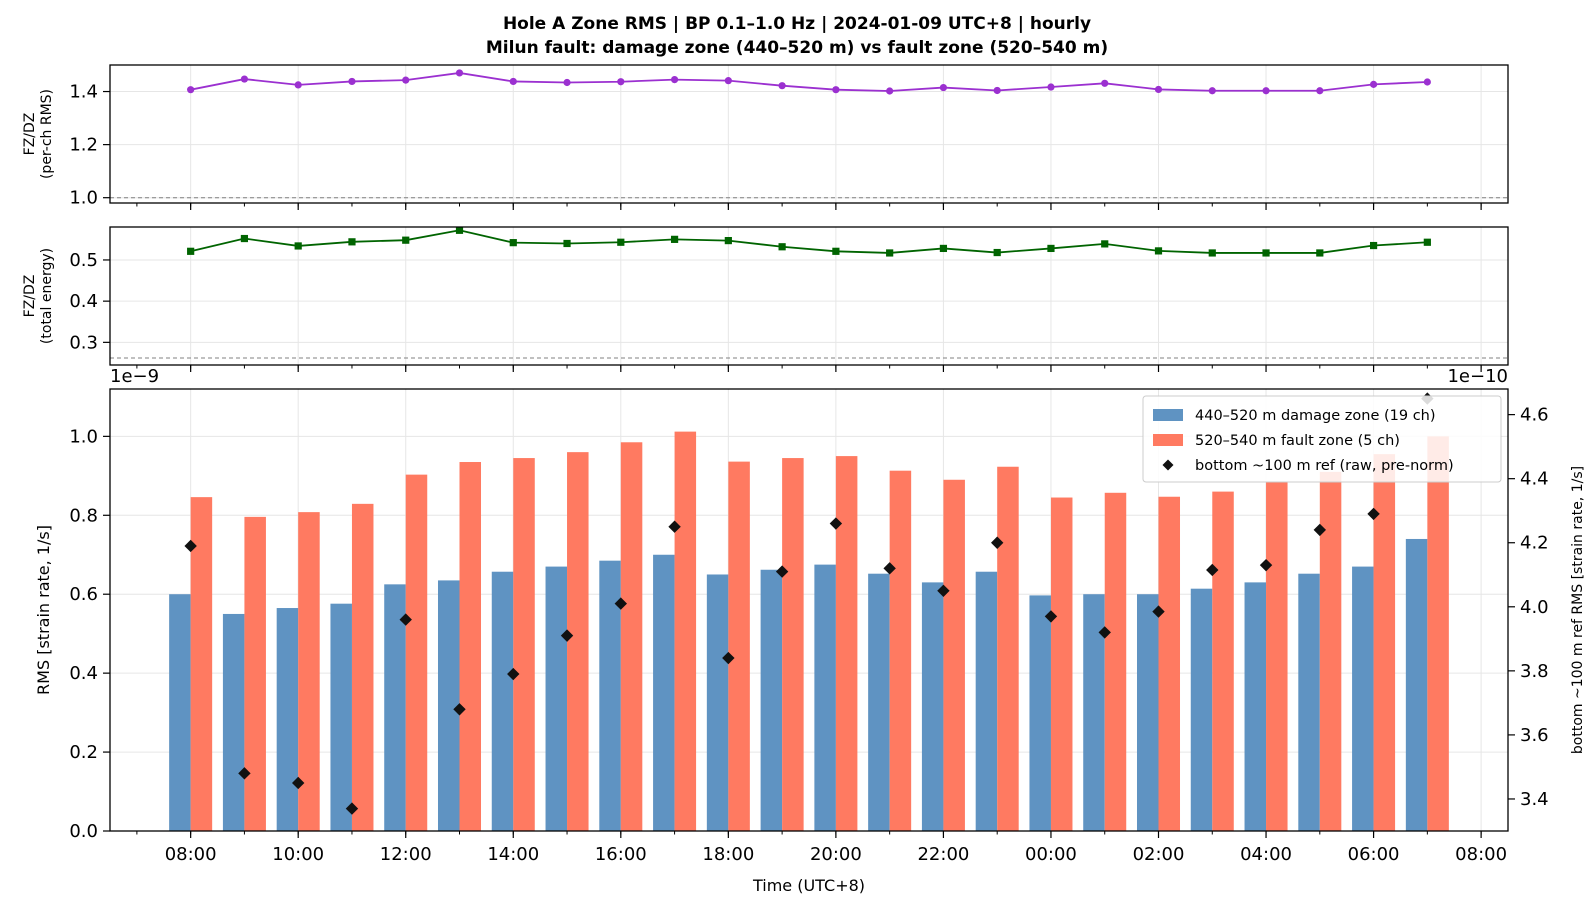 The image size is (1594, 907). What do you see at coordinates (38, 296) in the screenshot?
I see `y-axis-label: FZ/DZ(total energy)` at bounding box center [38, 296].